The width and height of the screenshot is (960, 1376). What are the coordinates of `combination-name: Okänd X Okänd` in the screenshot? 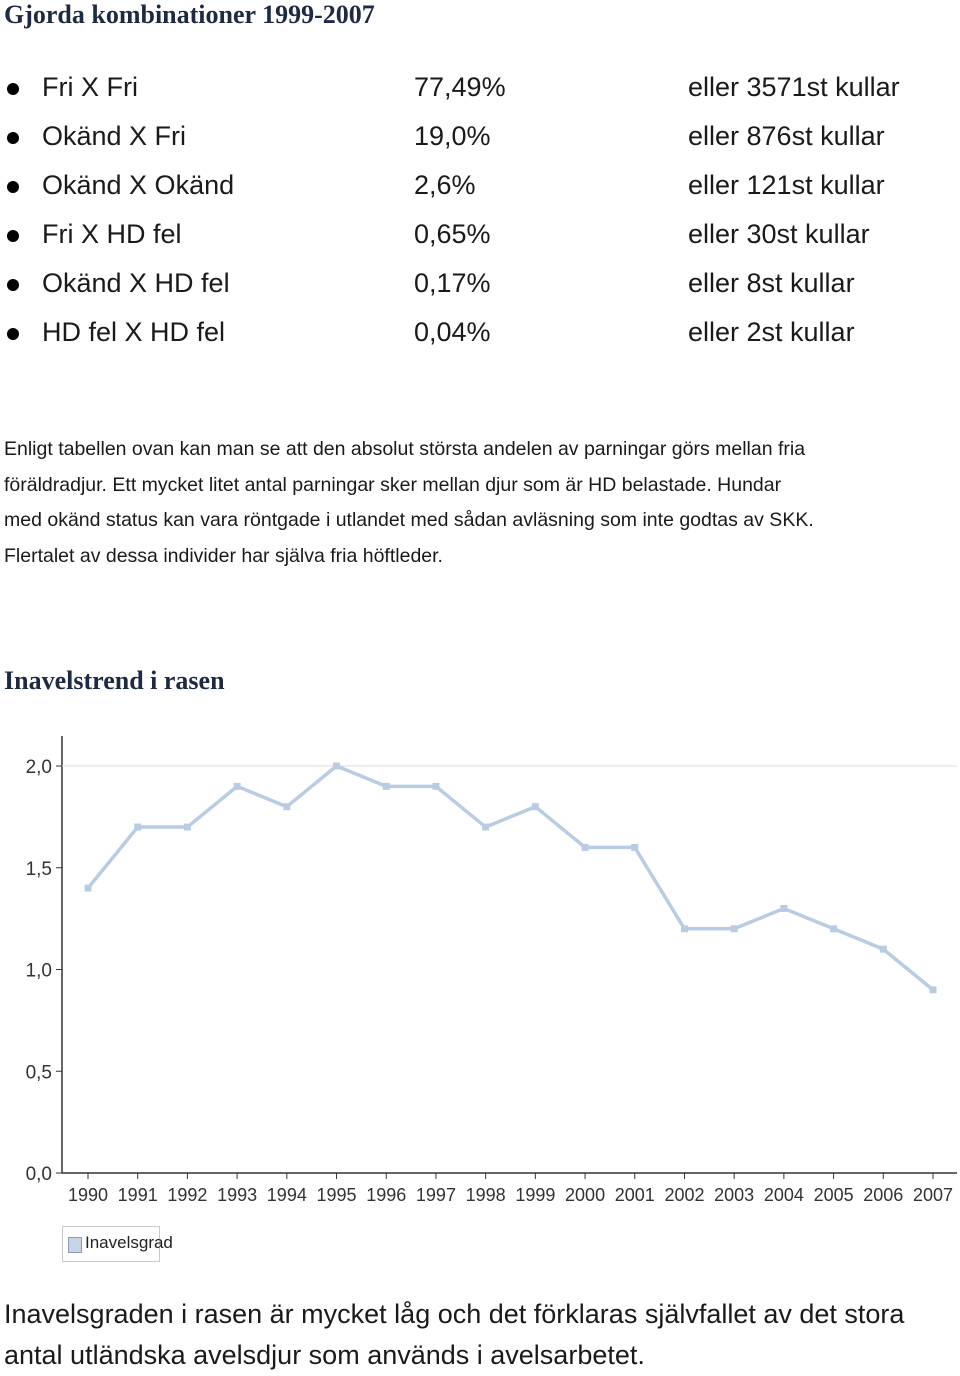 It's located at (138, 185).